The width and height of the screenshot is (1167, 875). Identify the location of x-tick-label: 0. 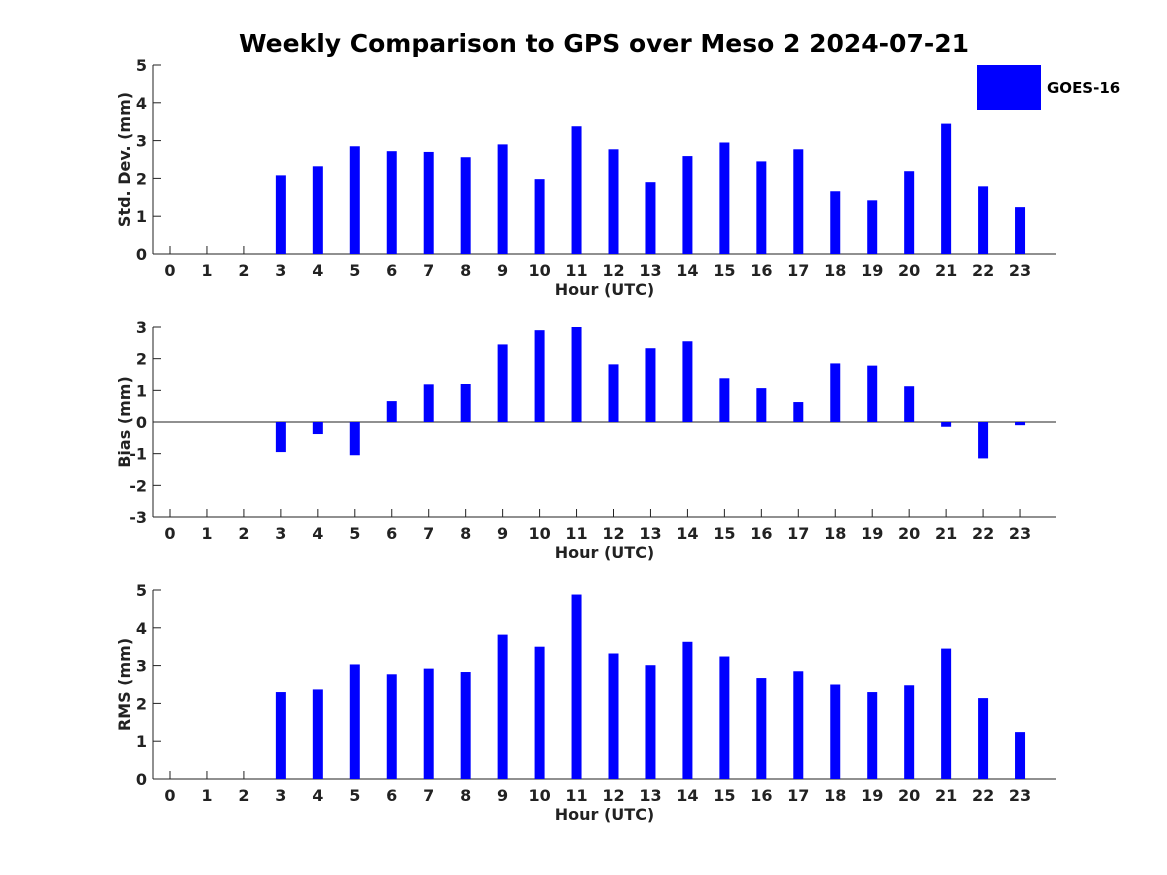
(169, 533).